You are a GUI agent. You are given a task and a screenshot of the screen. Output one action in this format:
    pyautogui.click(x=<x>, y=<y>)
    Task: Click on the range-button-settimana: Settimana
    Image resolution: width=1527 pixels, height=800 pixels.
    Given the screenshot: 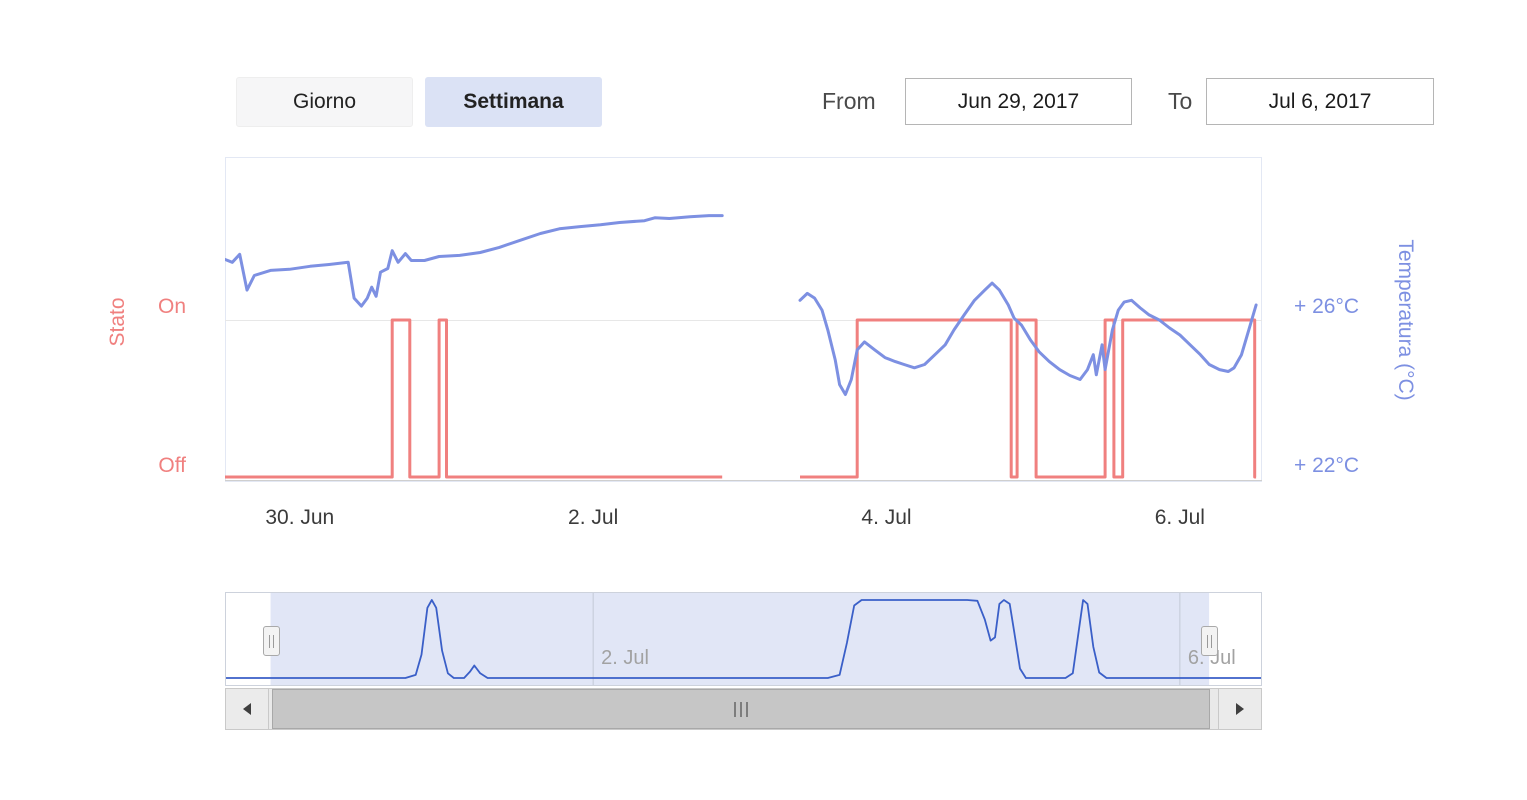 What is the action you would take?
    pyautogui.click(x=513, y=102)
    